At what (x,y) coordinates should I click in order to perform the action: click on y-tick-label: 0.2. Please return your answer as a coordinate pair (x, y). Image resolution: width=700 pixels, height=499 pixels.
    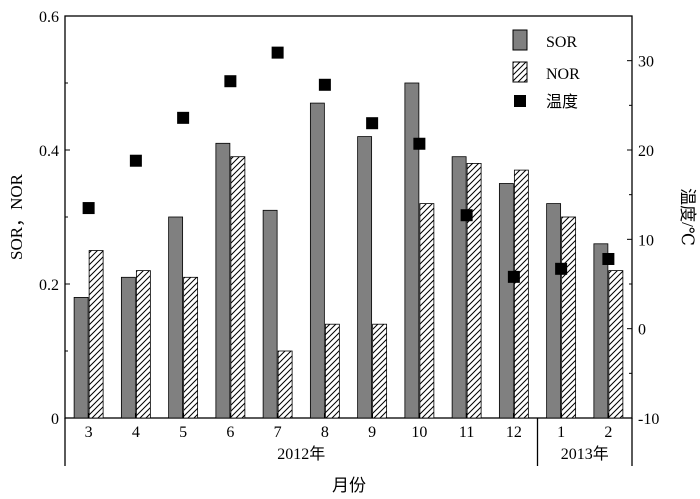
    Looking at the image, I should click on (49, 285).